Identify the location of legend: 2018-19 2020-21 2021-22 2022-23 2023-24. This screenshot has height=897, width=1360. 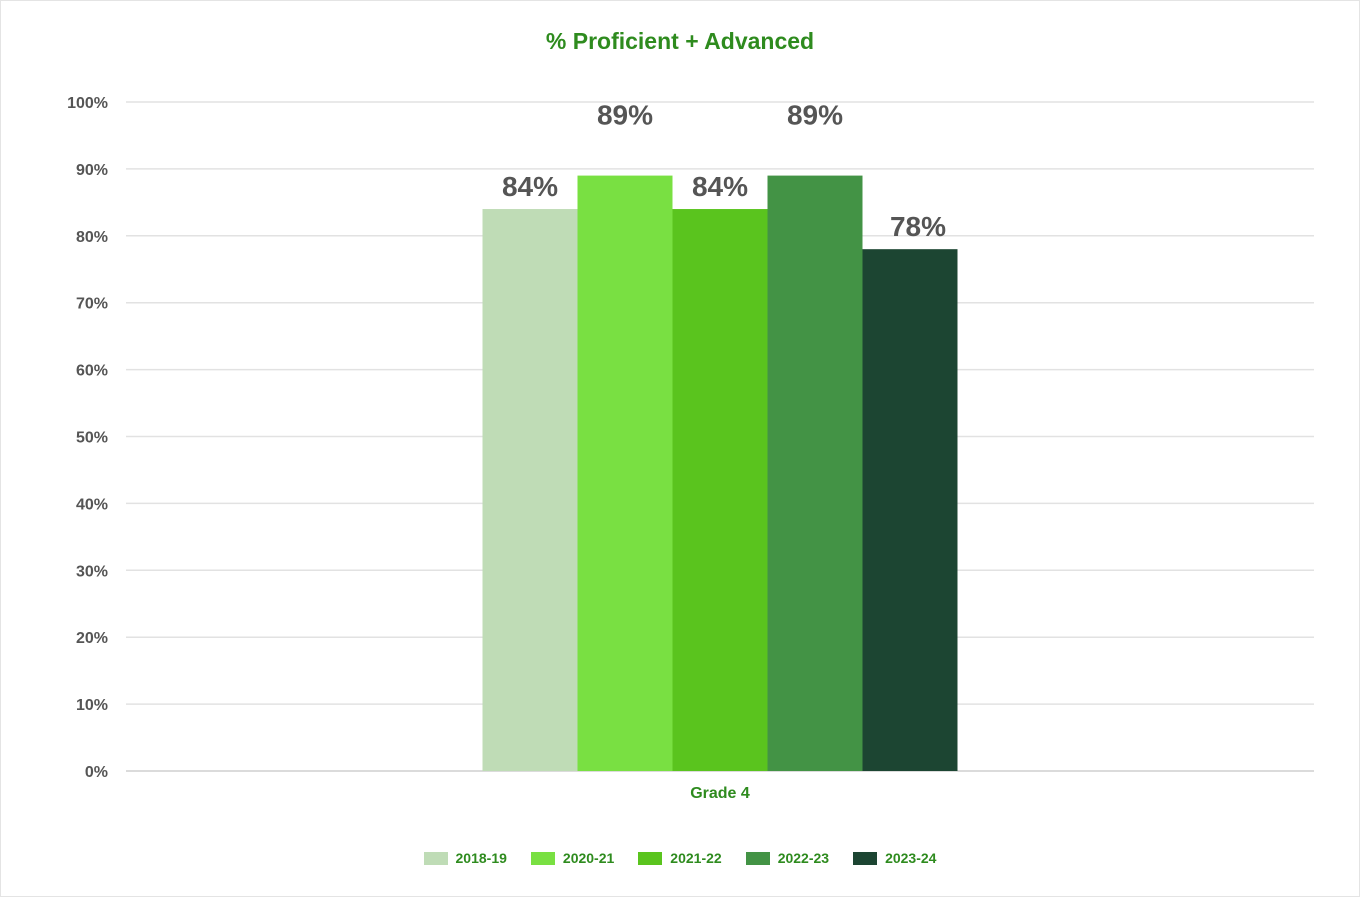
(680, 858).